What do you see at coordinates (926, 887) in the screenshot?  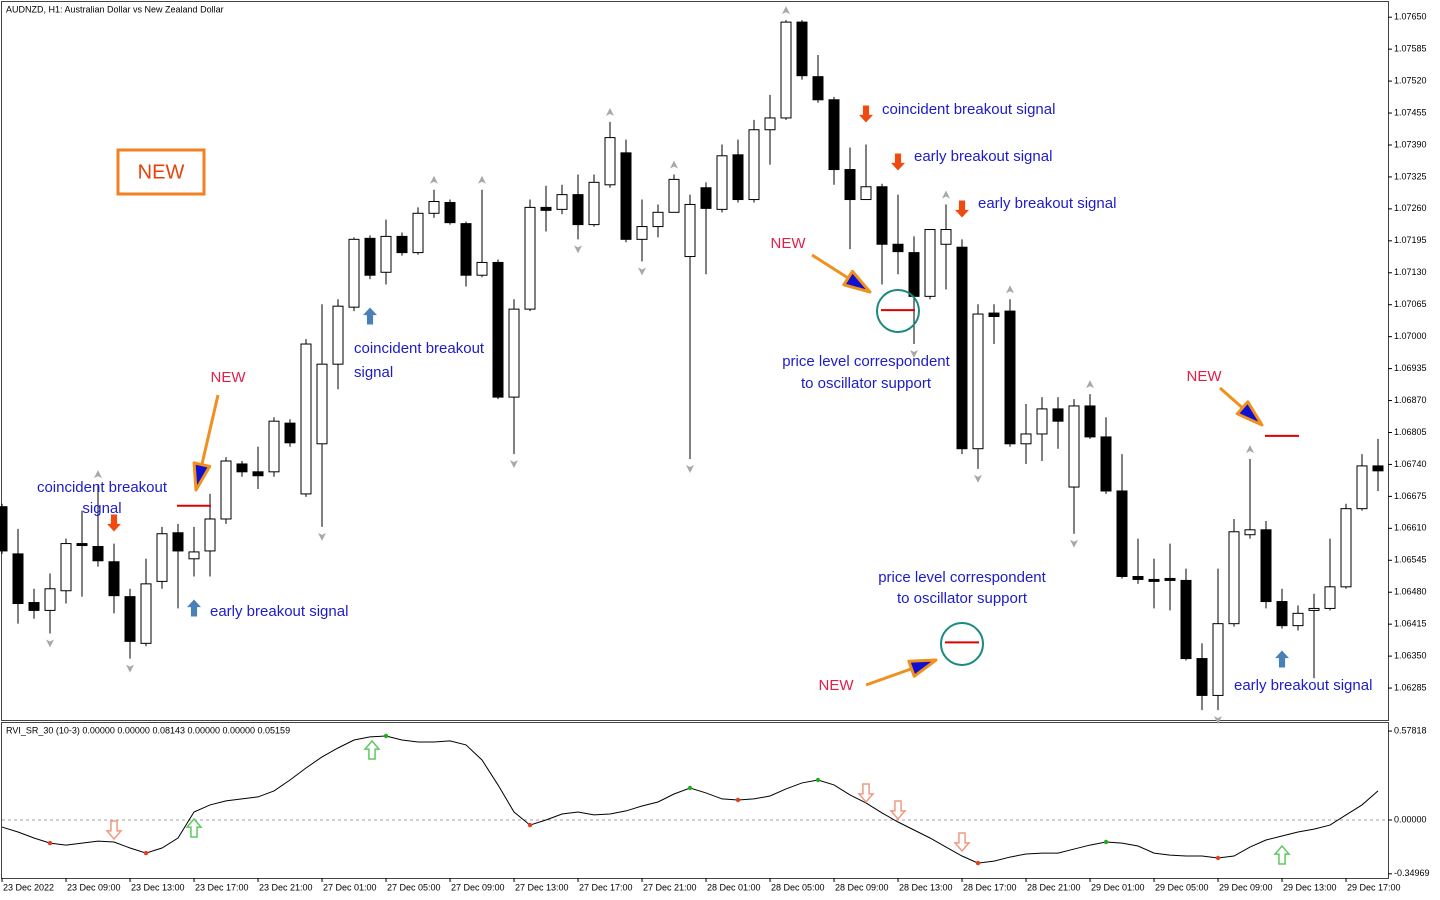 I see `x-tick-label: 28 Dec 13:00` at bounding box center [926, 887].